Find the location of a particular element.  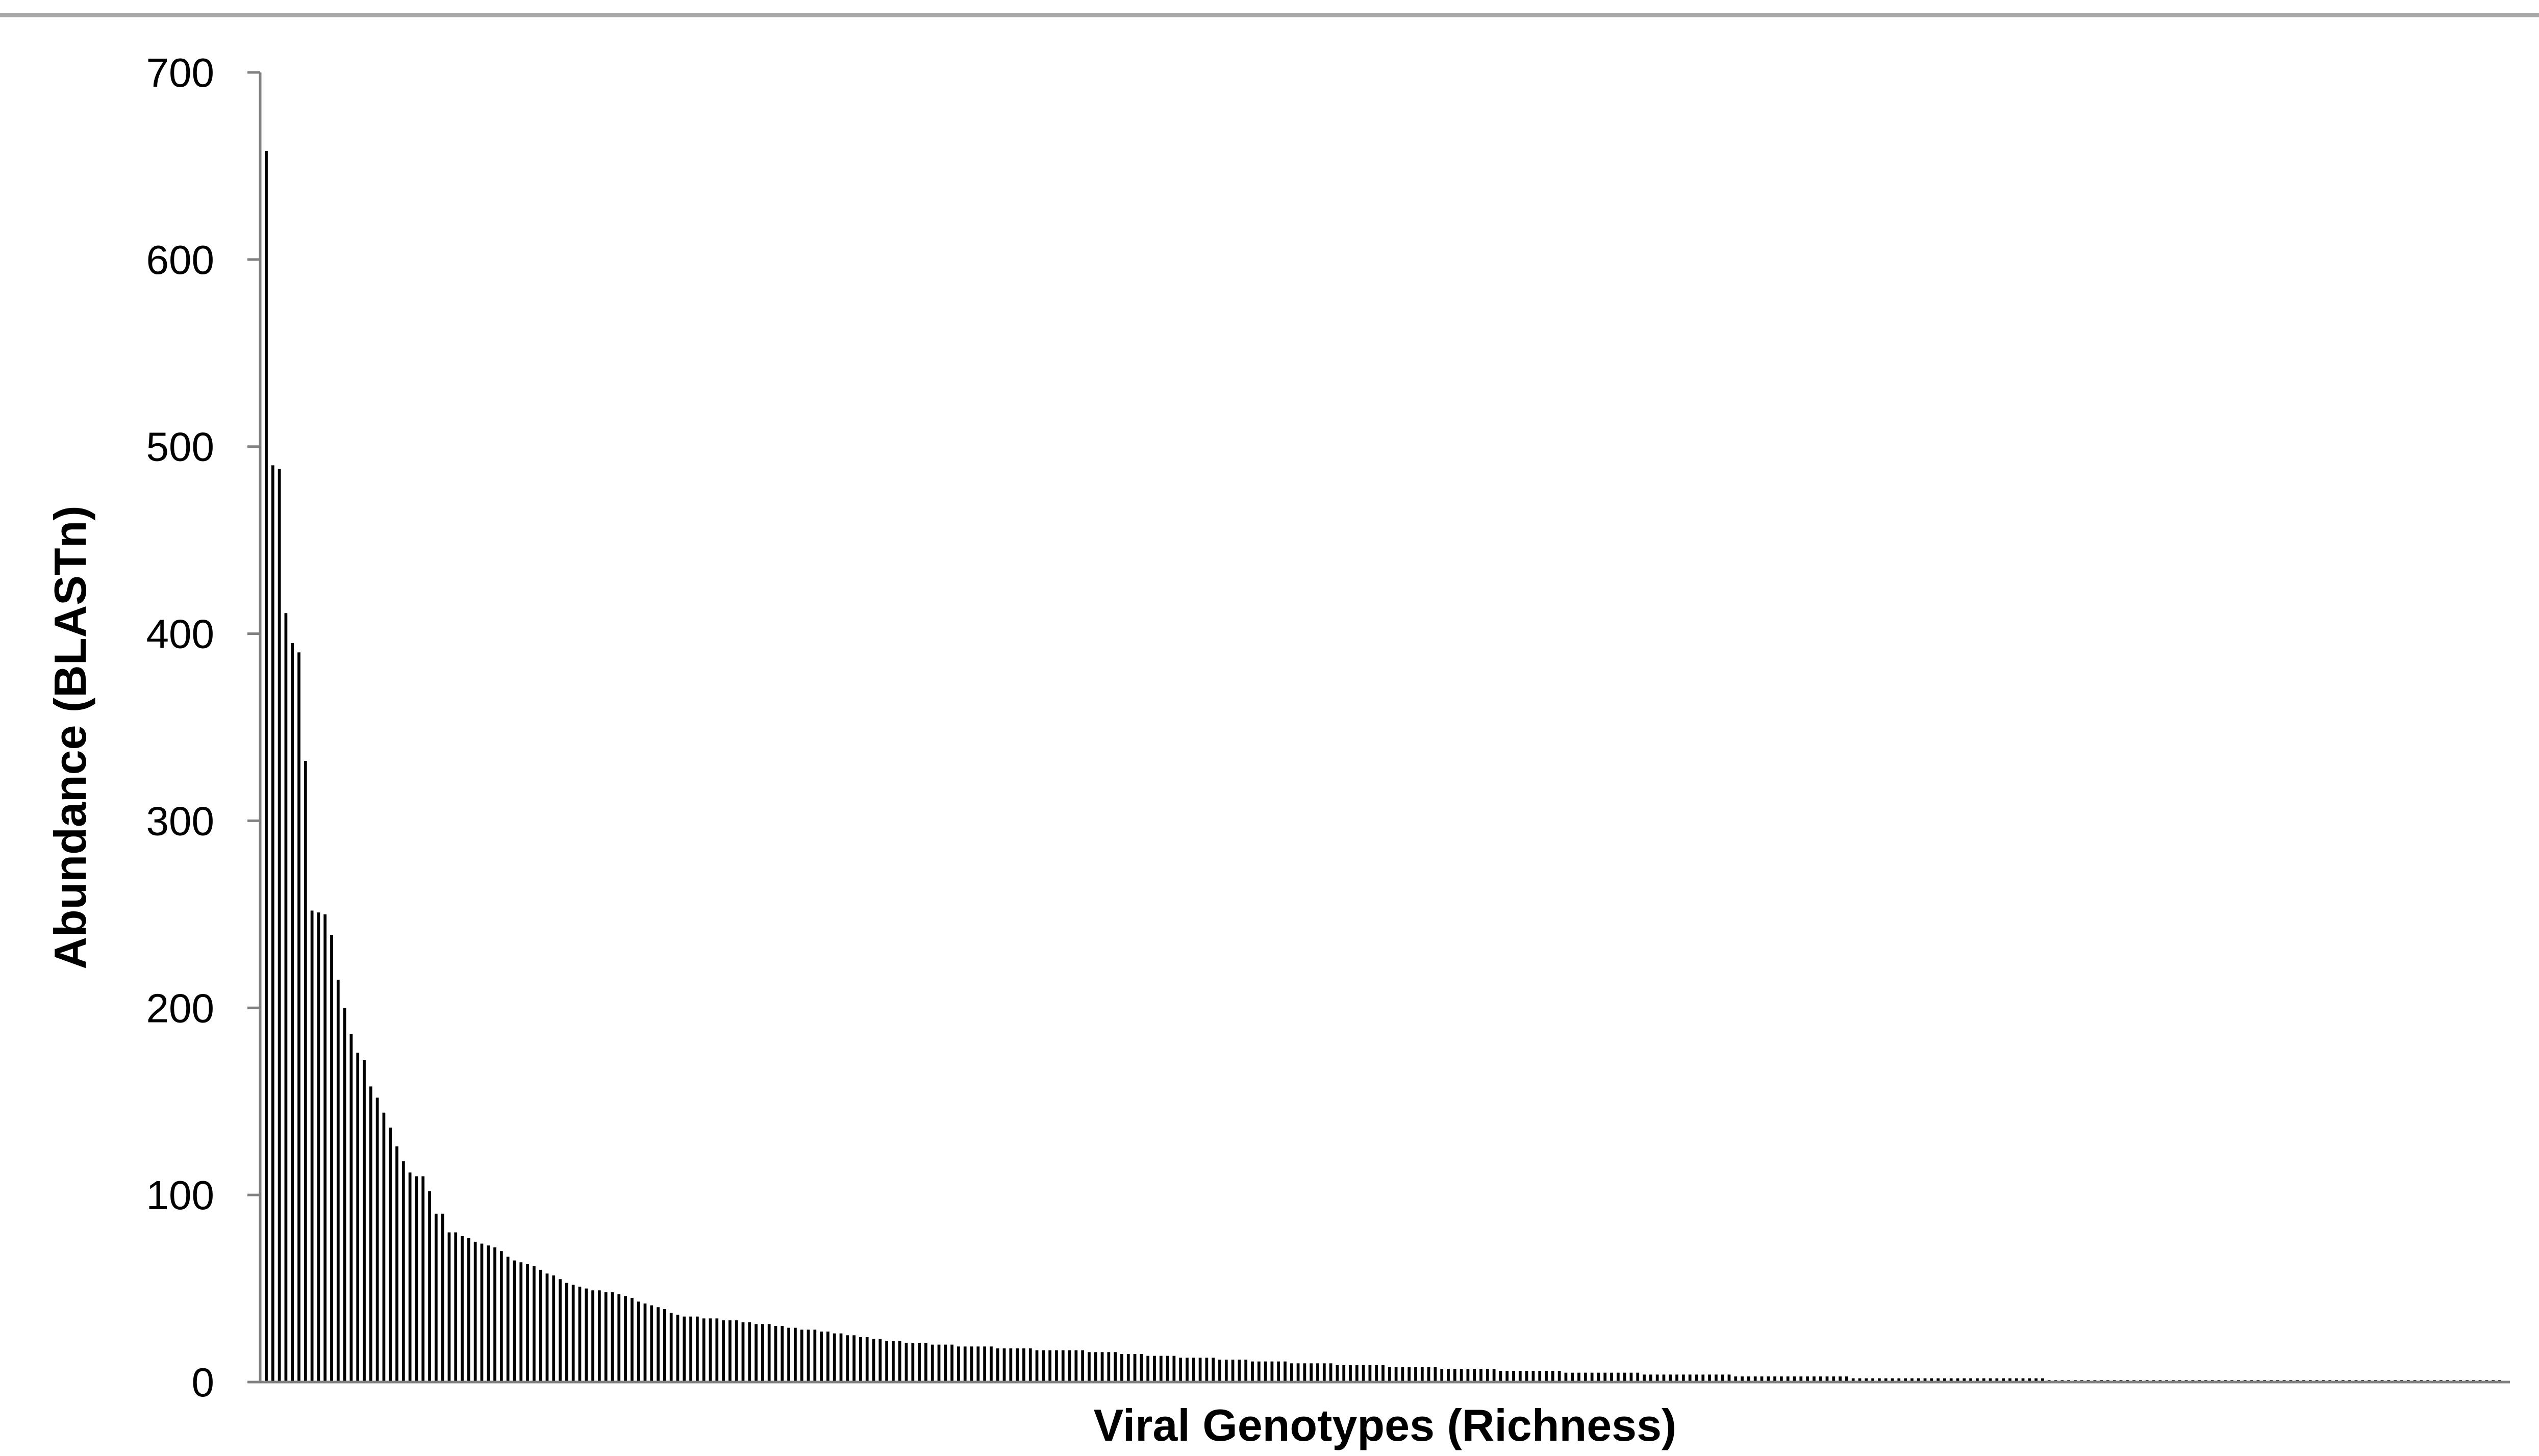

y-tick-label-5: 500 is located at coordinates (180, 447).